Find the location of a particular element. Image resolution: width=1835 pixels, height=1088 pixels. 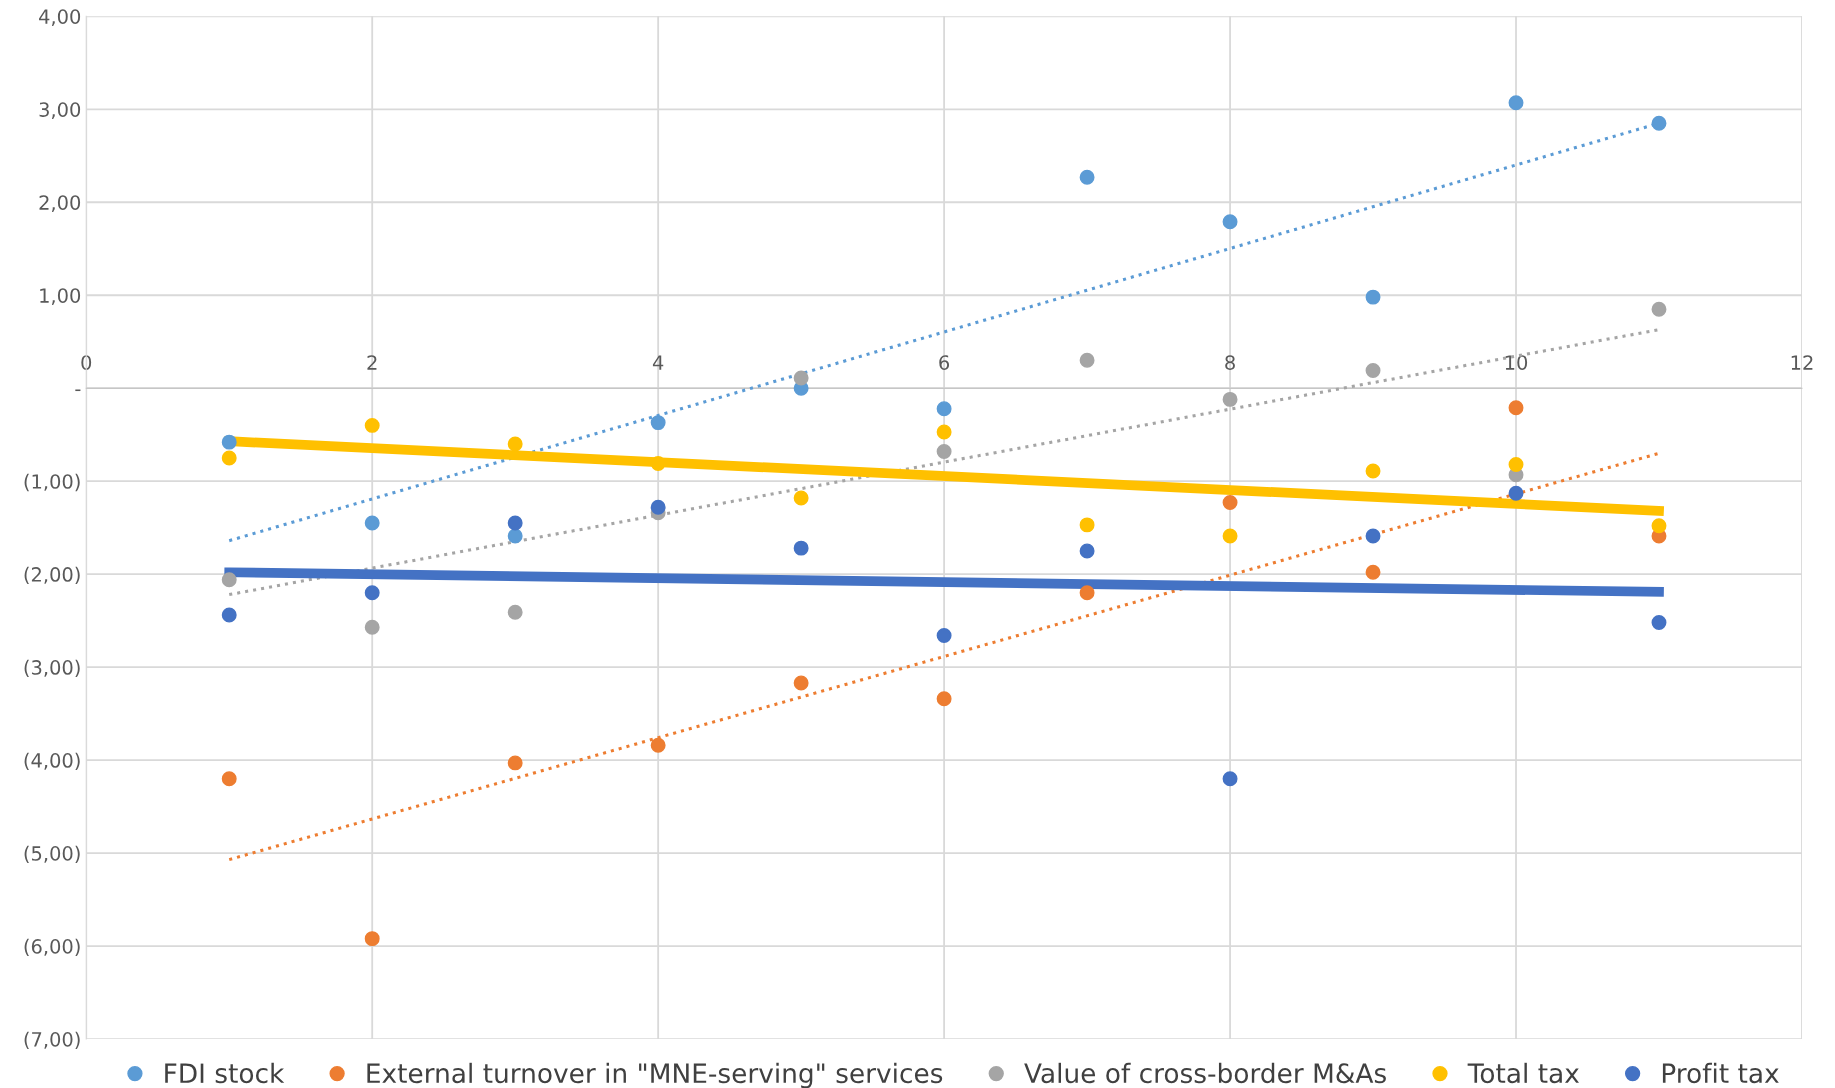

y-tick-label: (1,00) is located at coordinates (52, 482).